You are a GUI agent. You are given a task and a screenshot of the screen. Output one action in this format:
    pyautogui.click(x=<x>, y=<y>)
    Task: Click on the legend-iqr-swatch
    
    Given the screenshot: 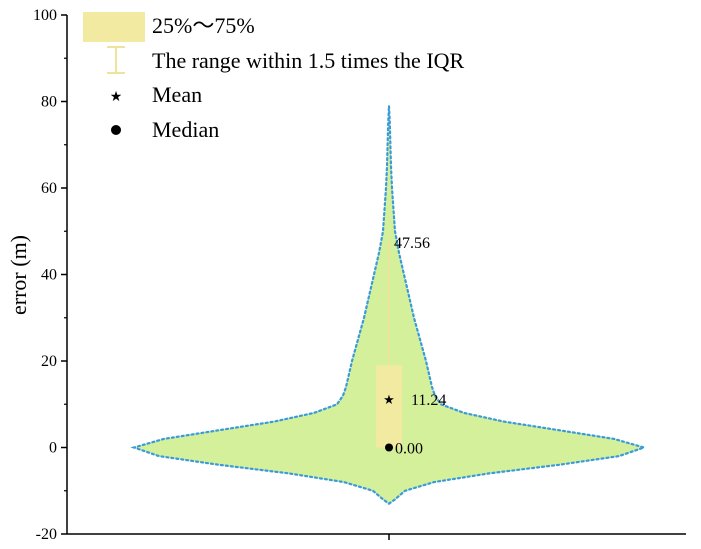 What is the action you would take?
    pyautogui.click(x=114, y=27)
    